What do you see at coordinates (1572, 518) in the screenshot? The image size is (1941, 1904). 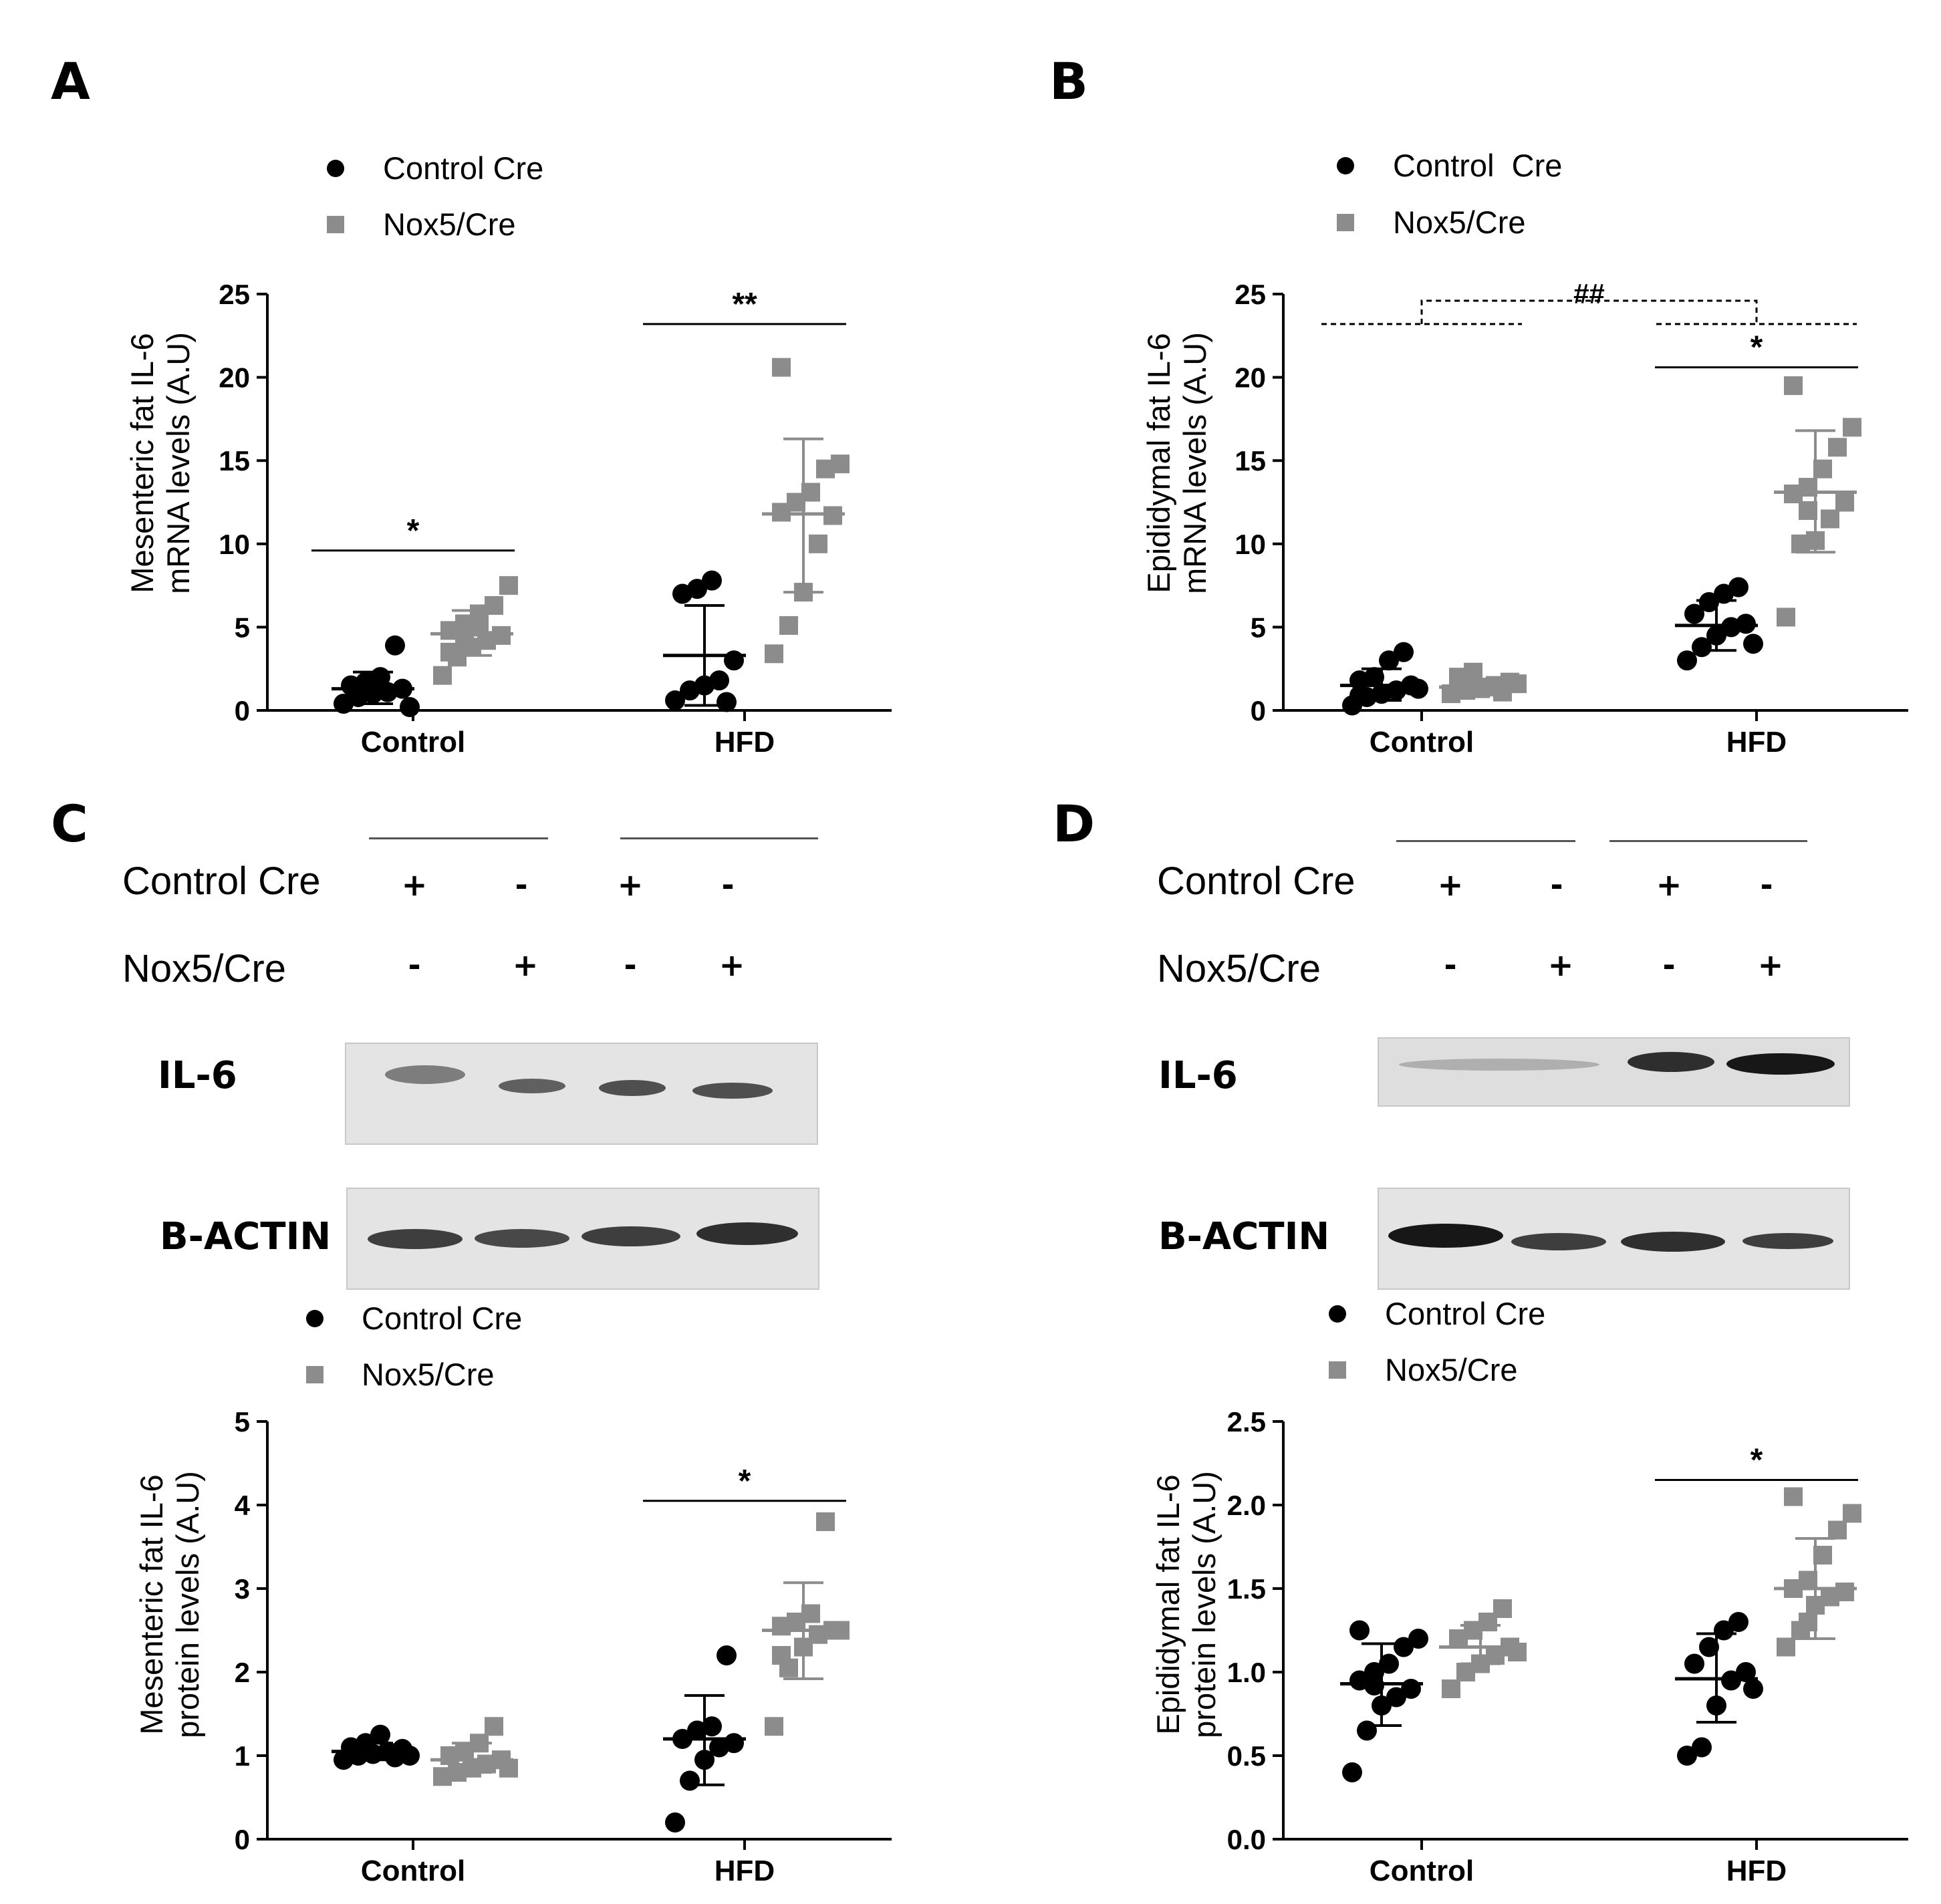 I see `chart-panel-b: 0 5 10 15 20 25 Control HFD * ##` at bounding box center [1572, 518].